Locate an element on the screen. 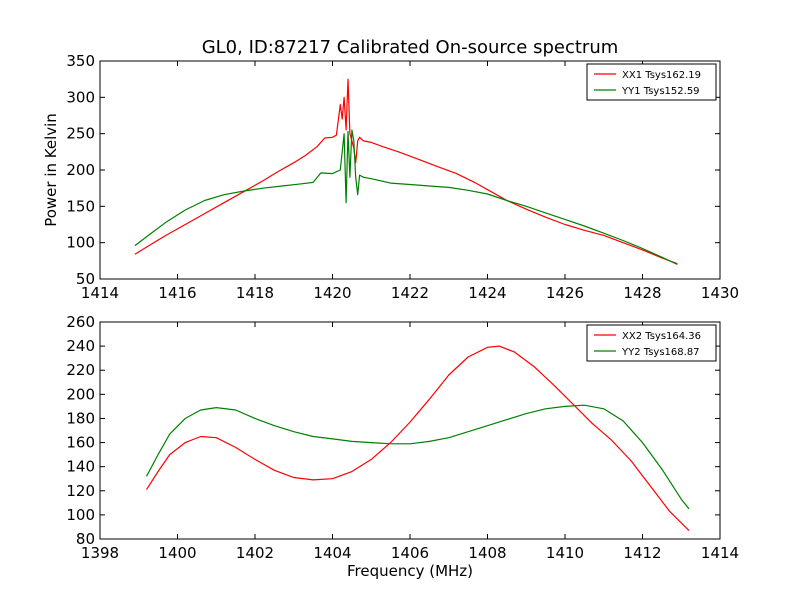  x-tick-label: 1428 is located at coordinates (642, 293).